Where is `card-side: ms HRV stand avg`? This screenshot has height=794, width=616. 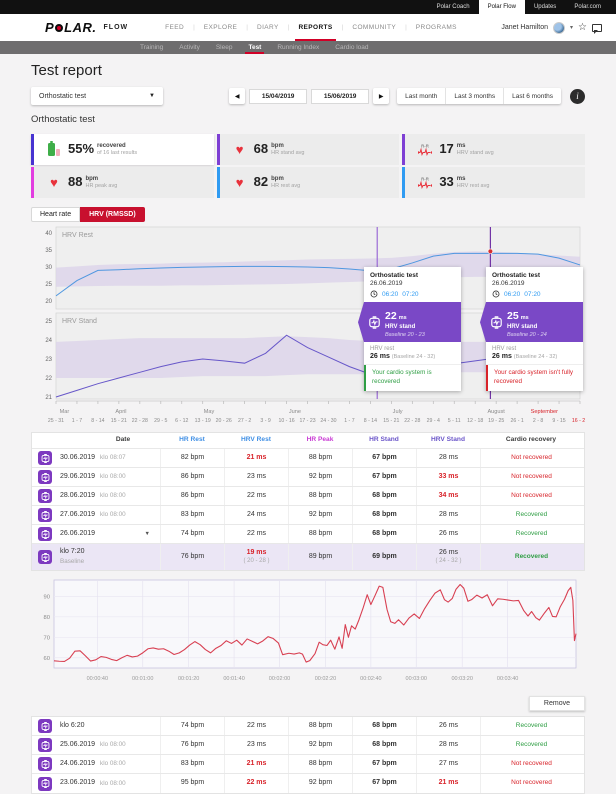
card-side: ms HRV stand avg is located at coordinates (475, 149).